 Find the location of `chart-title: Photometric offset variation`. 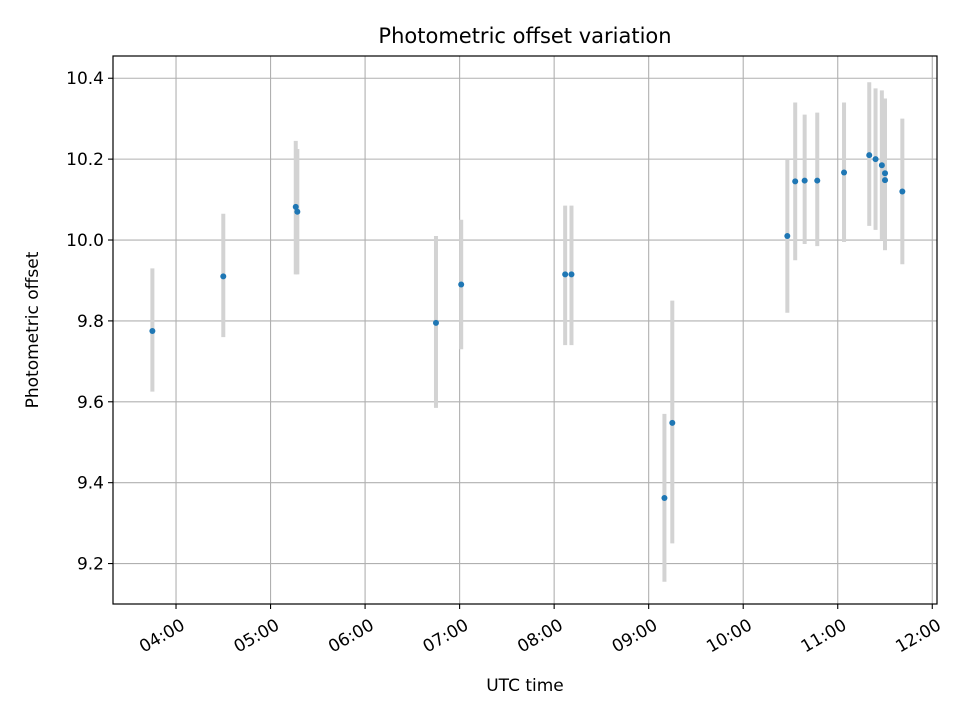

chart-title: Photometric offset variation is located at coordinates (524, 36).